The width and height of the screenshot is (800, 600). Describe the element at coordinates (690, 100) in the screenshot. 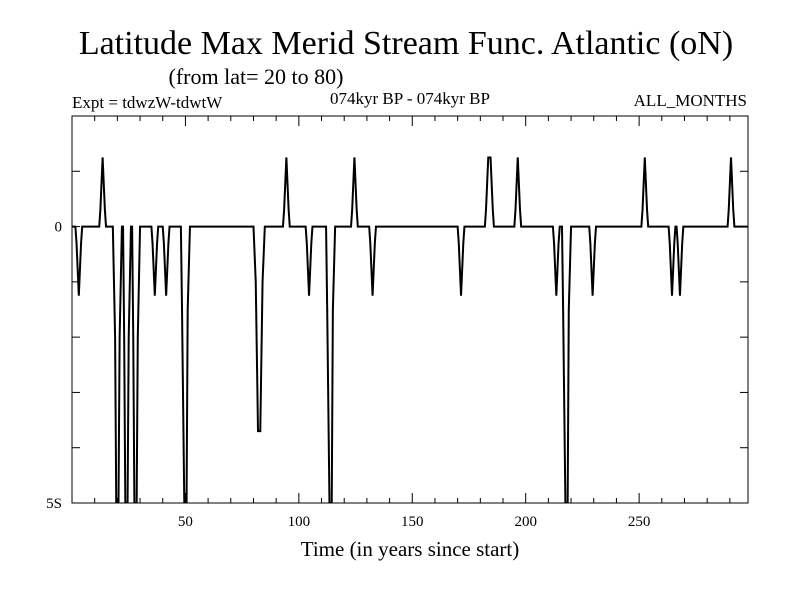

I see `season-label: ALL_MONTHS` at that location.